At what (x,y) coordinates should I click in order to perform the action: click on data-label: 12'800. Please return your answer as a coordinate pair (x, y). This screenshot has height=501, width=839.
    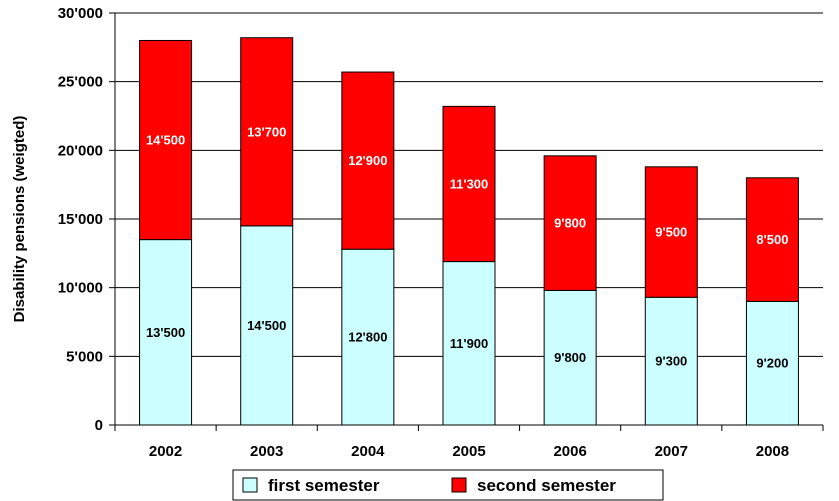
    Looking at the image, I should click on (367, 337).